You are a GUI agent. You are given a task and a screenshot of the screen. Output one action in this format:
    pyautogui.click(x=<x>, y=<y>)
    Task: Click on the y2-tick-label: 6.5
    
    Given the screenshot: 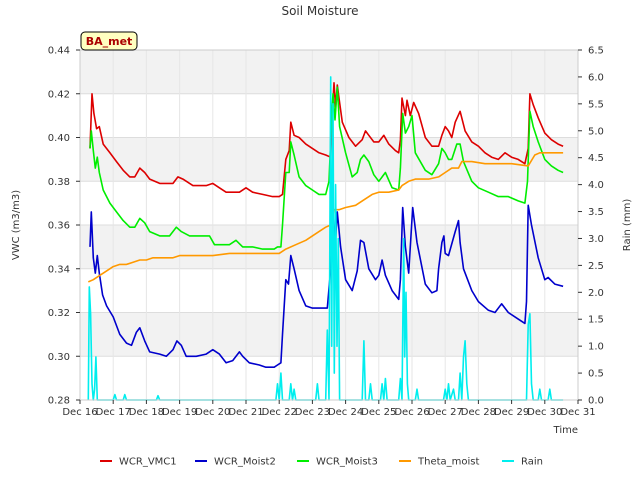 What is the action you would take?
    pyautogui.click(x=596, y=51)
    